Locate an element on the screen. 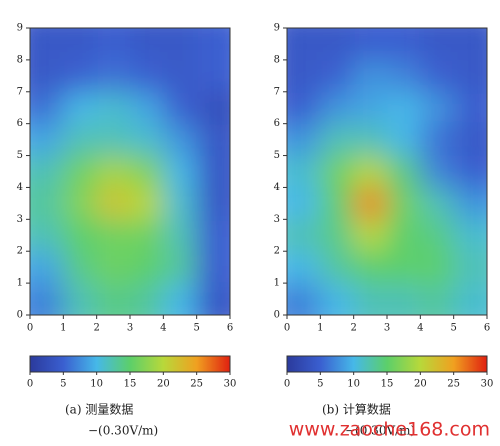 This screenshot has width=500, height=446. y-tick-label: 2 is located at coordinates (277, 251).